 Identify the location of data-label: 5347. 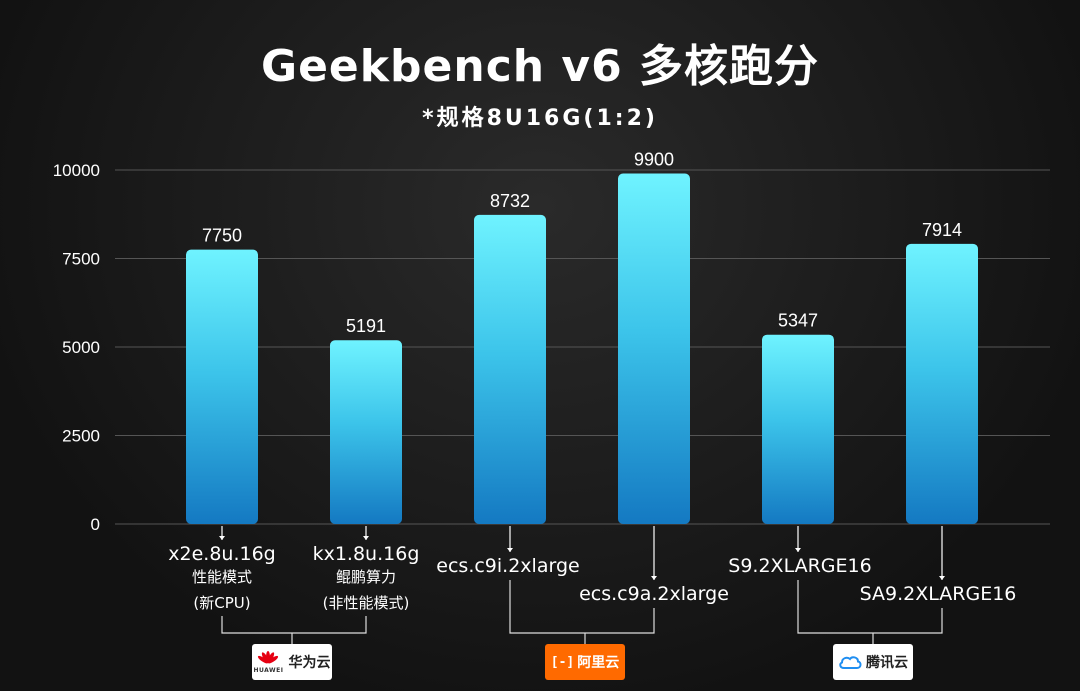
(798, 321).